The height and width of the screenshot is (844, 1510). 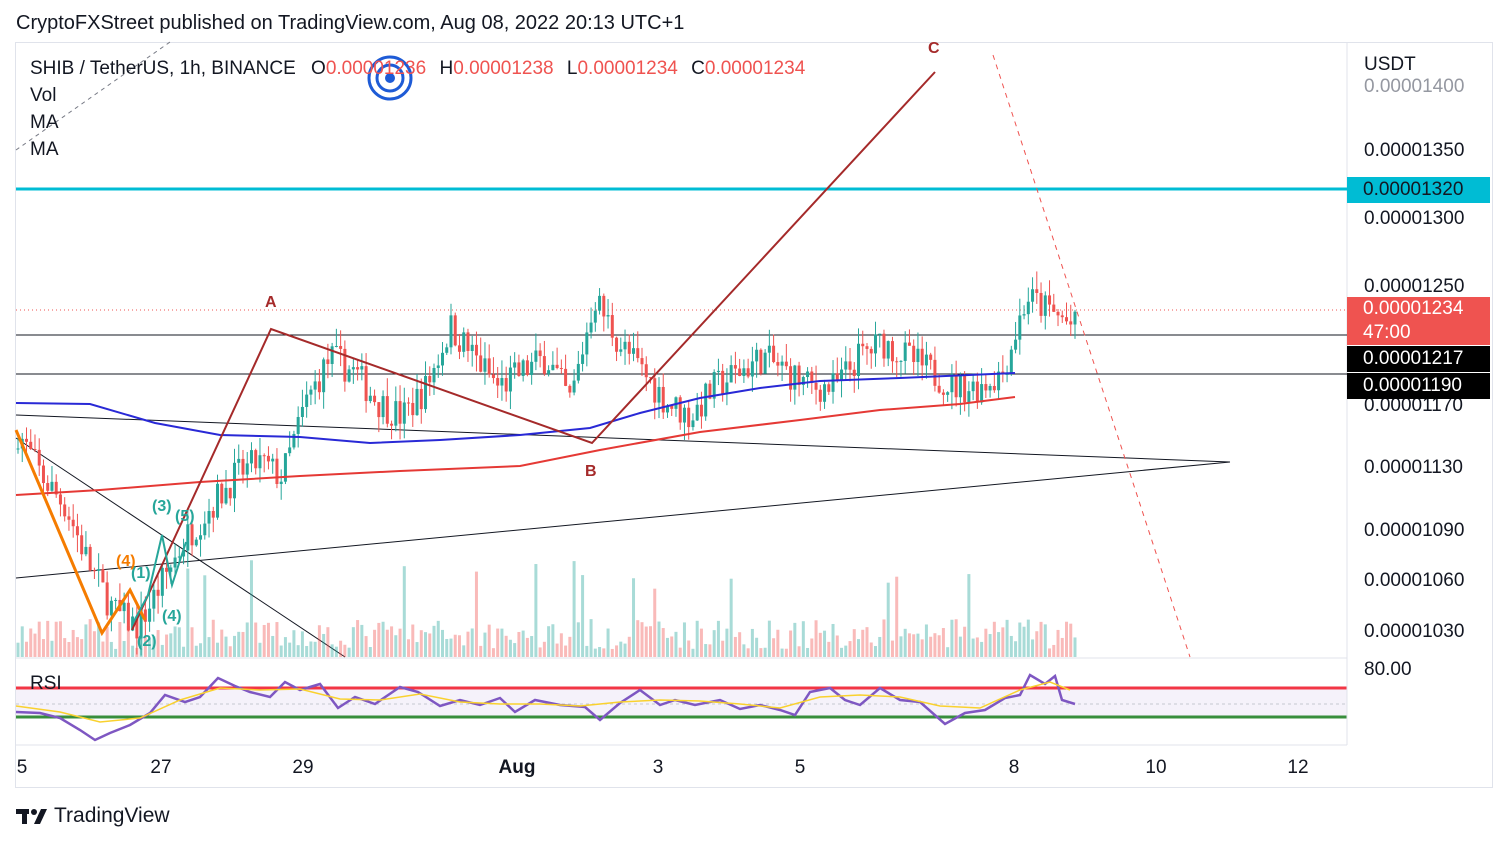 What do you see at coordinates (141, 573) in the screenshot?
I see `wave-label-g1: (1)` at bounding box center [141, 573].